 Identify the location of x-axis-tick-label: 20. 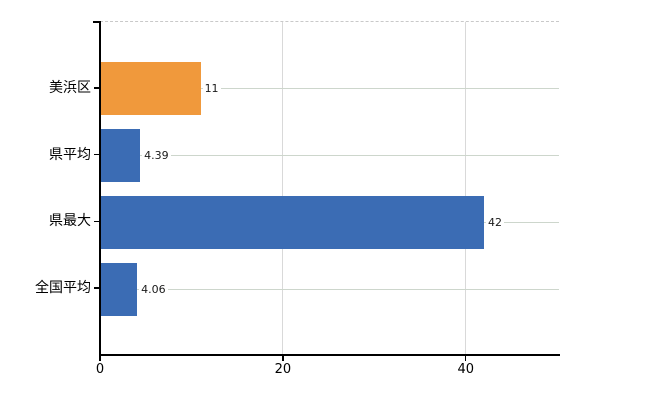
(283, 369).